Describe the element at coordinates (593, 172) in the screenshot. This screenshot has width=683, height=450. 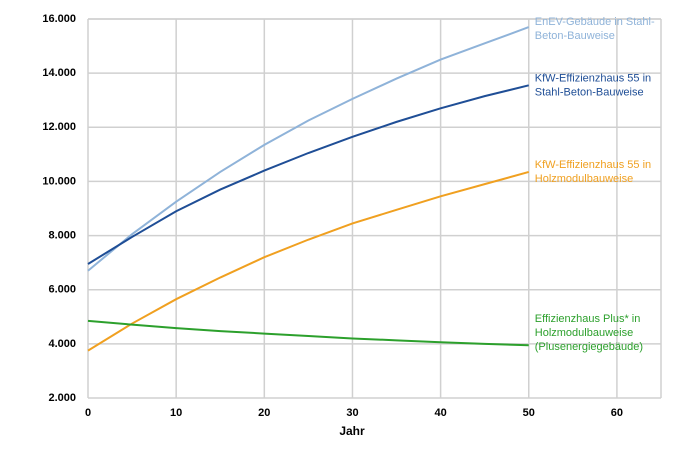
I see `series-label: KfW-Effizienzhaus 55 in Holzmodulbauweise` at that location.